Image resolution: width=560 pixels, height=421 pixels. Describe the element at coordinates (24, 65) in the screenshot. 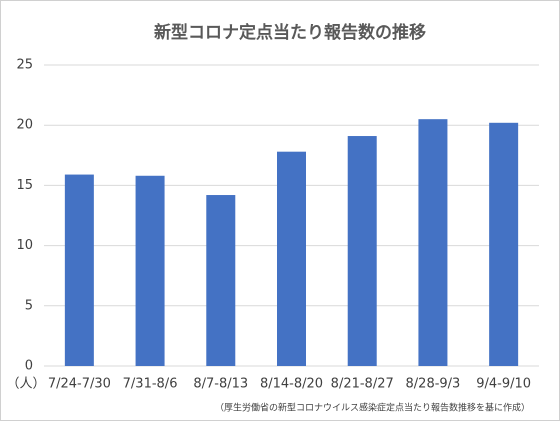

I see `y-tick-label: 25` at that location.